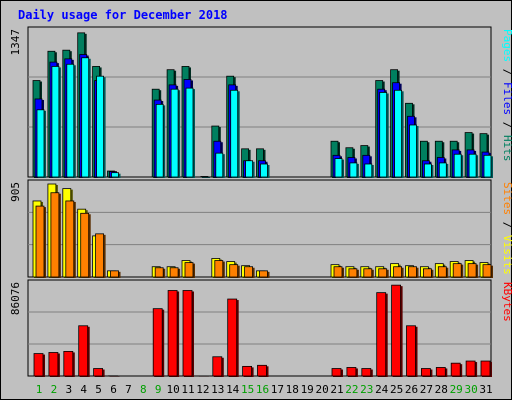 This screenshot has width=512, height=400. I want to click on chart-title: Daily usage for December 2018, so click(123, 15).